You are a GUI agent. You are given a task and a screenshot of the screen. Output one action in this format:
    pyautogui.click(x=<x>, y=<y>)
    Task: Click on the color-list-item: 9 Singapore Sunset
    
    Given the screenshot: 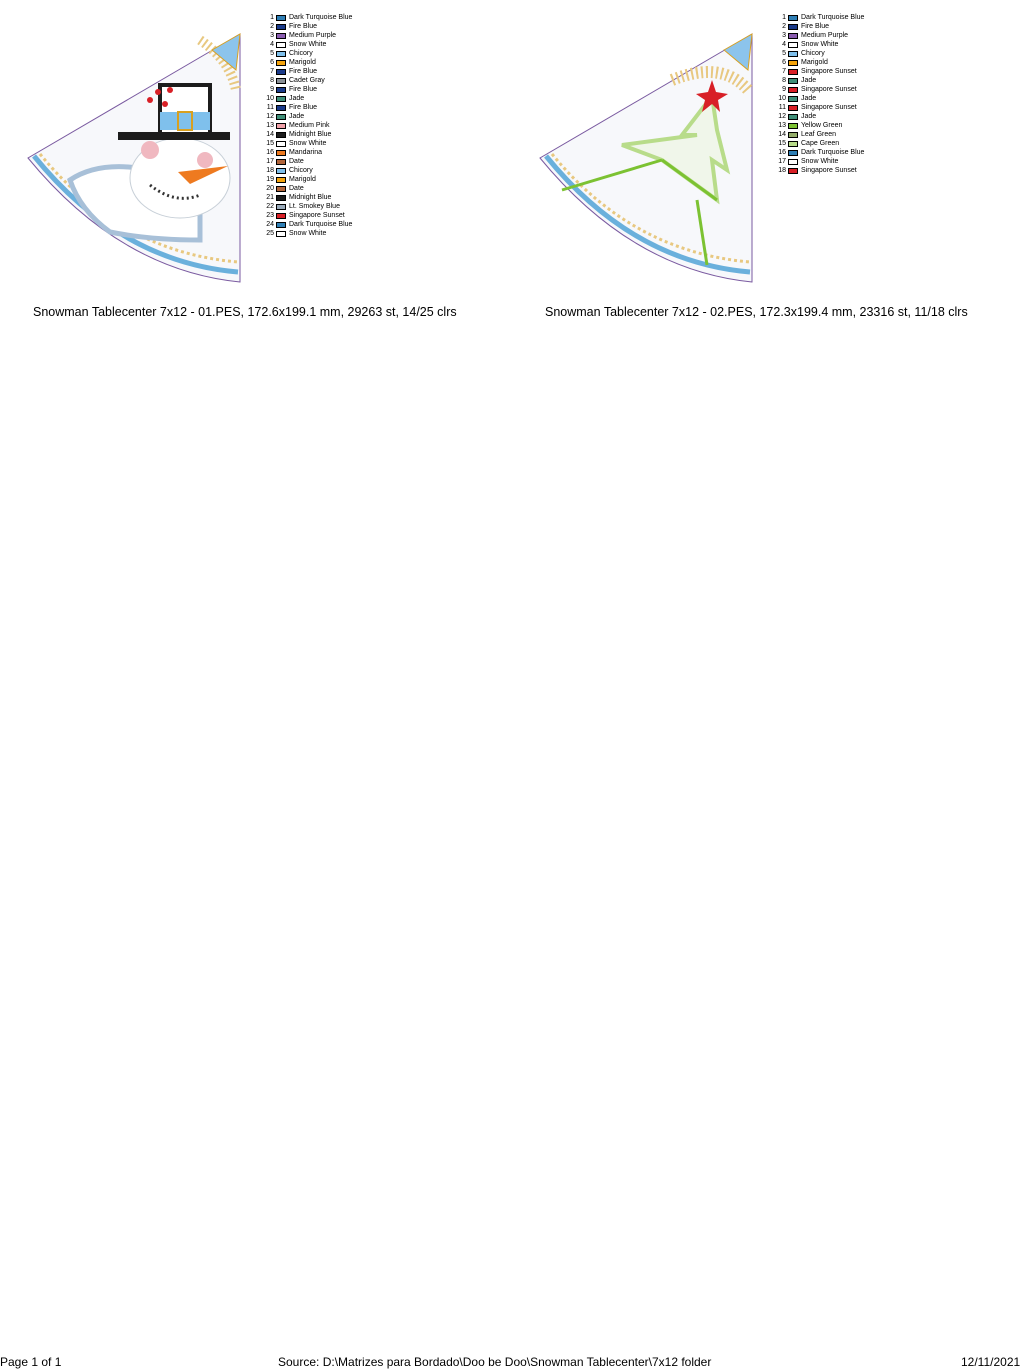 What is the action you would take?
    pyautogui.click(x=819, y=89)
    